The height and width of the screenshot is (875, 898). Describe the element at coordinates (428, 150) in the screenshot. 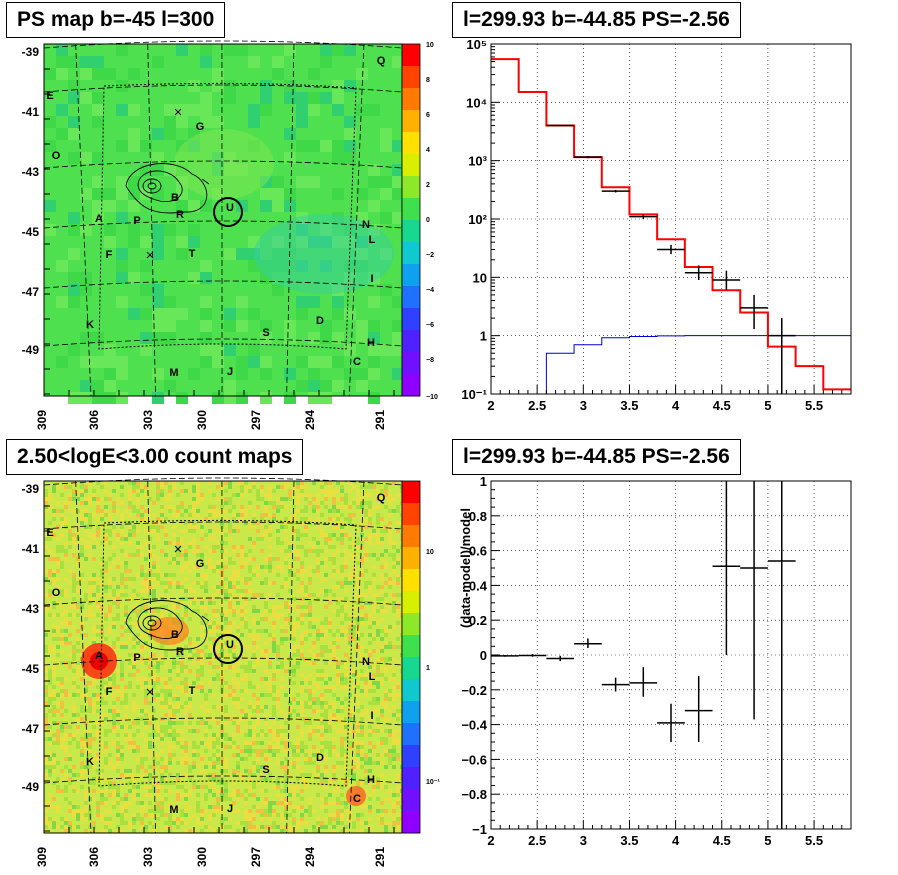

I see `colorbar-label: 4` at that location.